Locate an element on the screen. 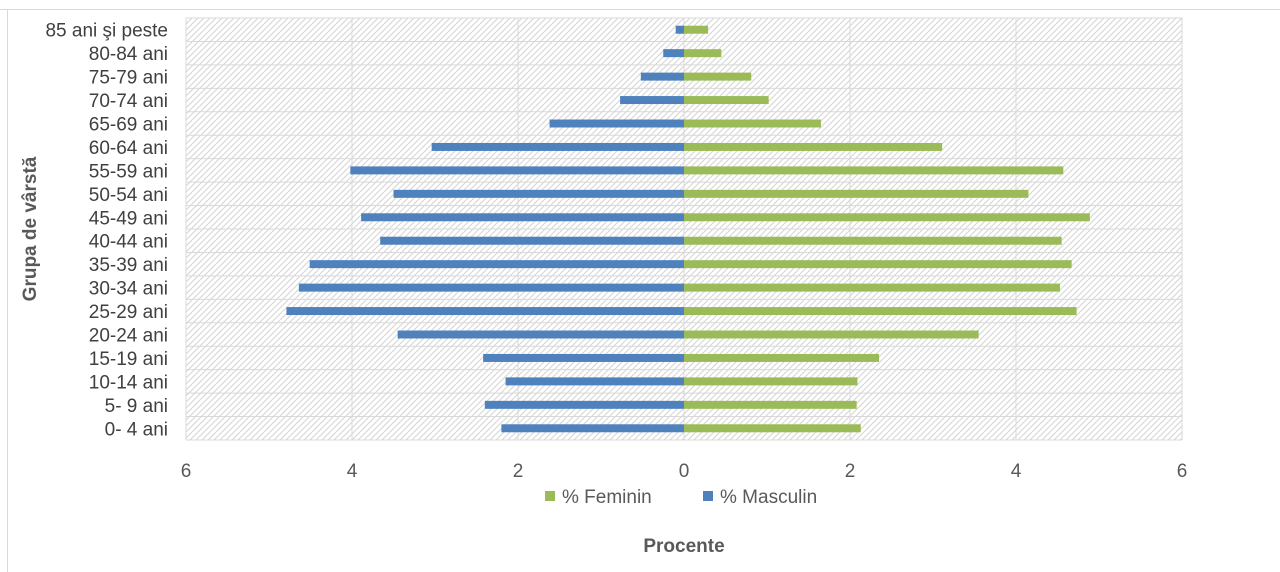  y-tick-label: 80-84 ani is located at coordinates (128, 54).